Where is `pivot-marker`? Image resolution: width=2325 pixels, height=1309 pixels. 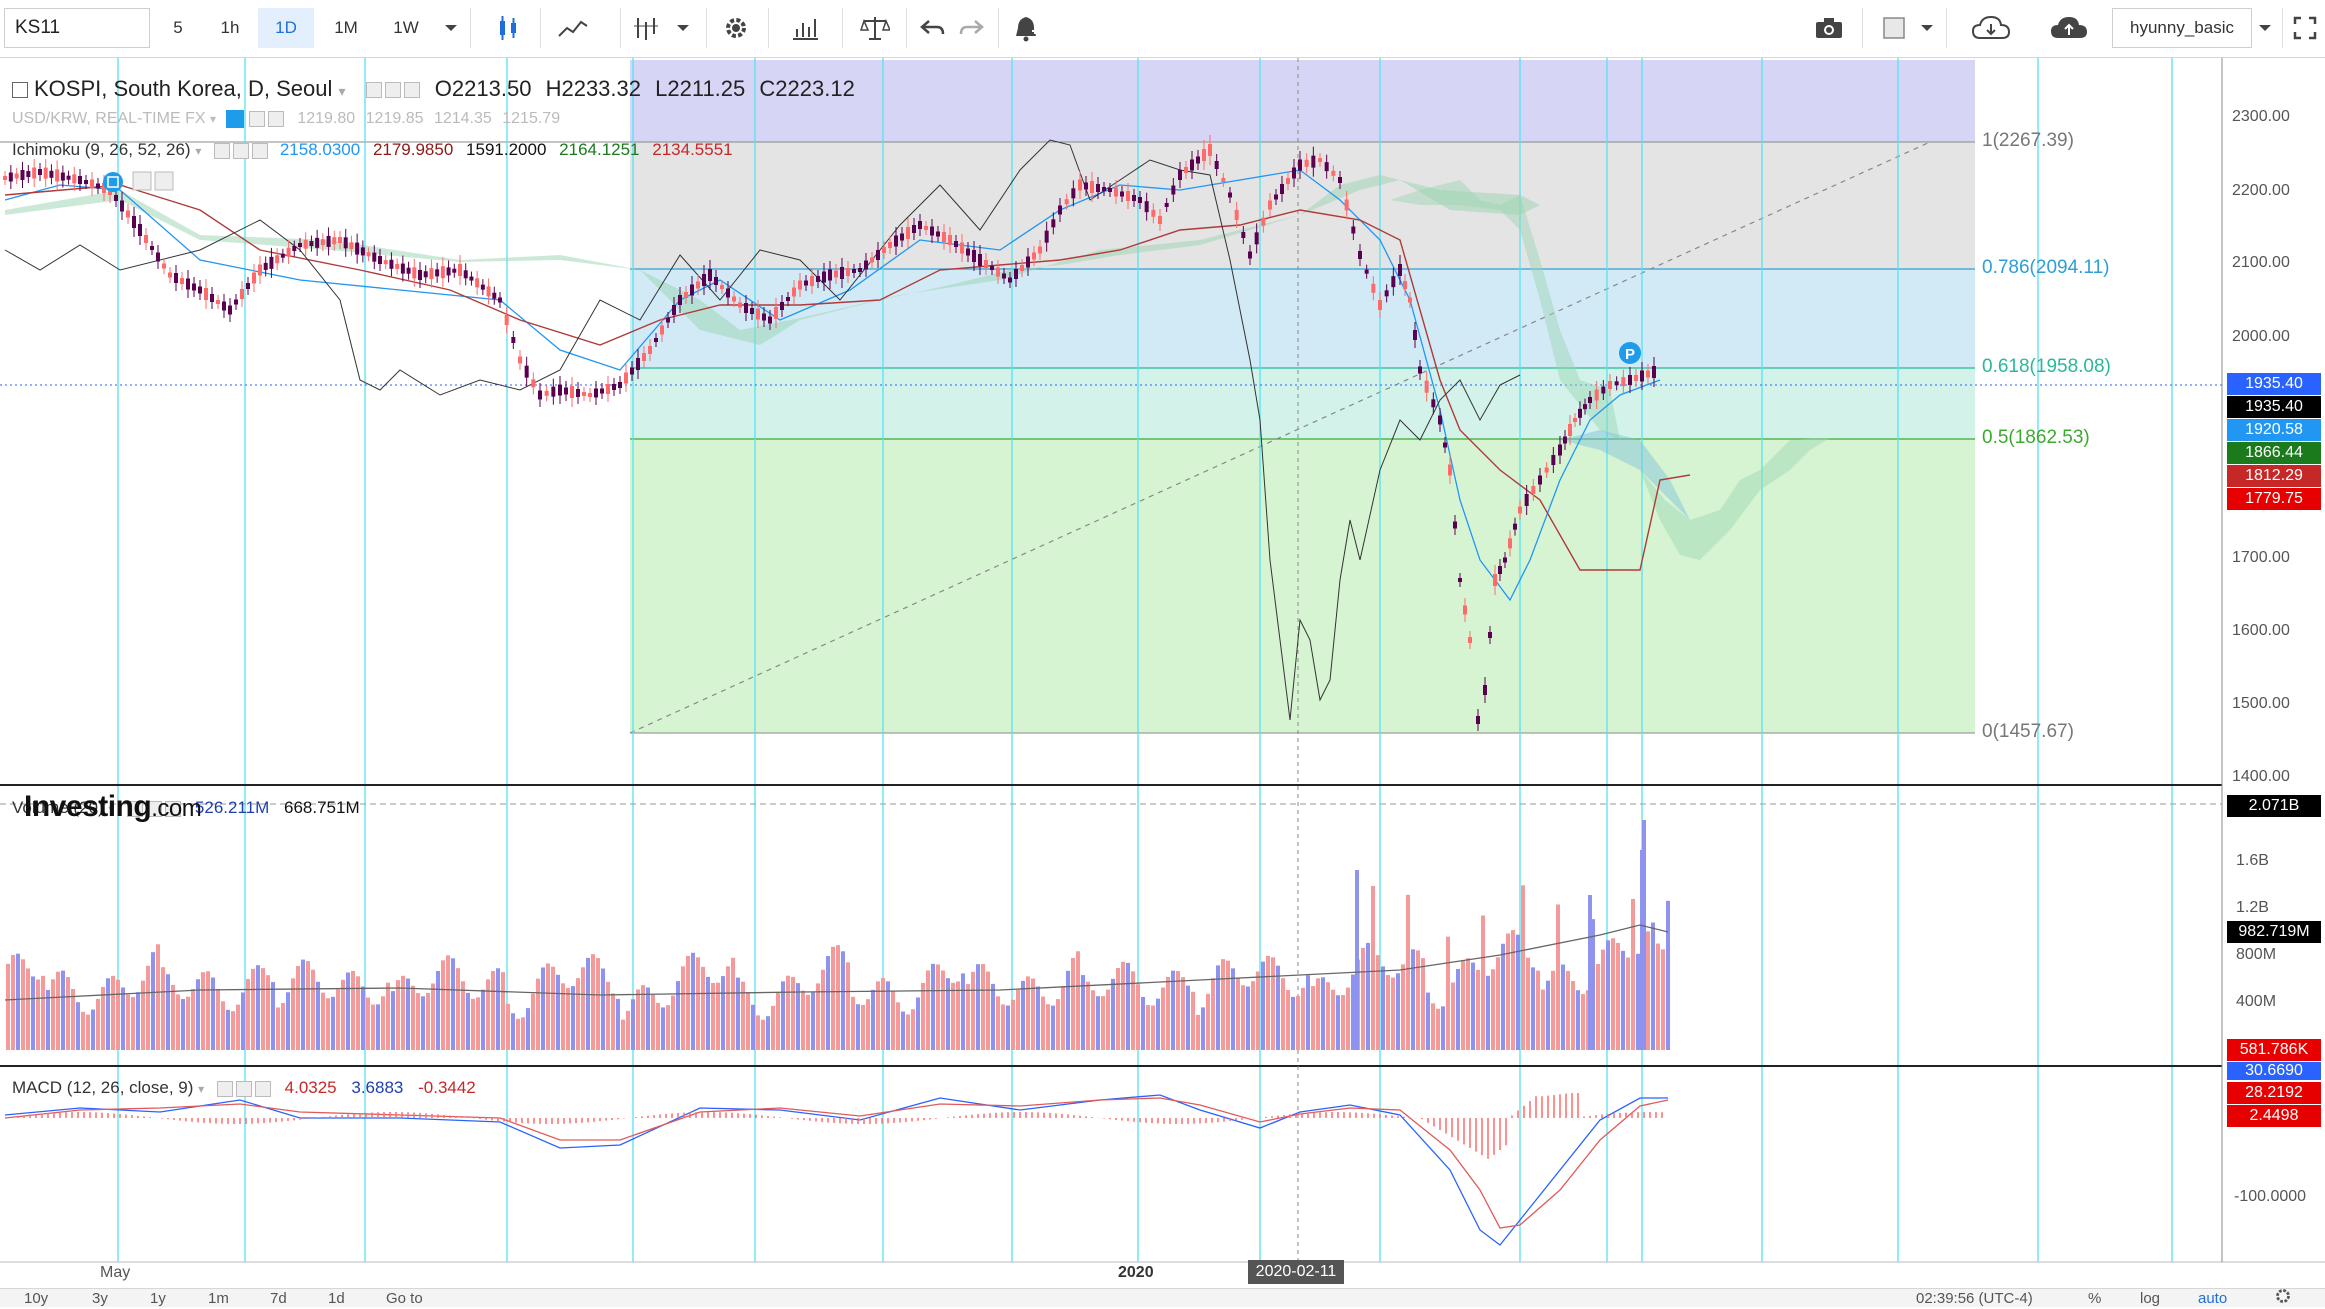 pivot-marker is located at coordinates (1630, 353).